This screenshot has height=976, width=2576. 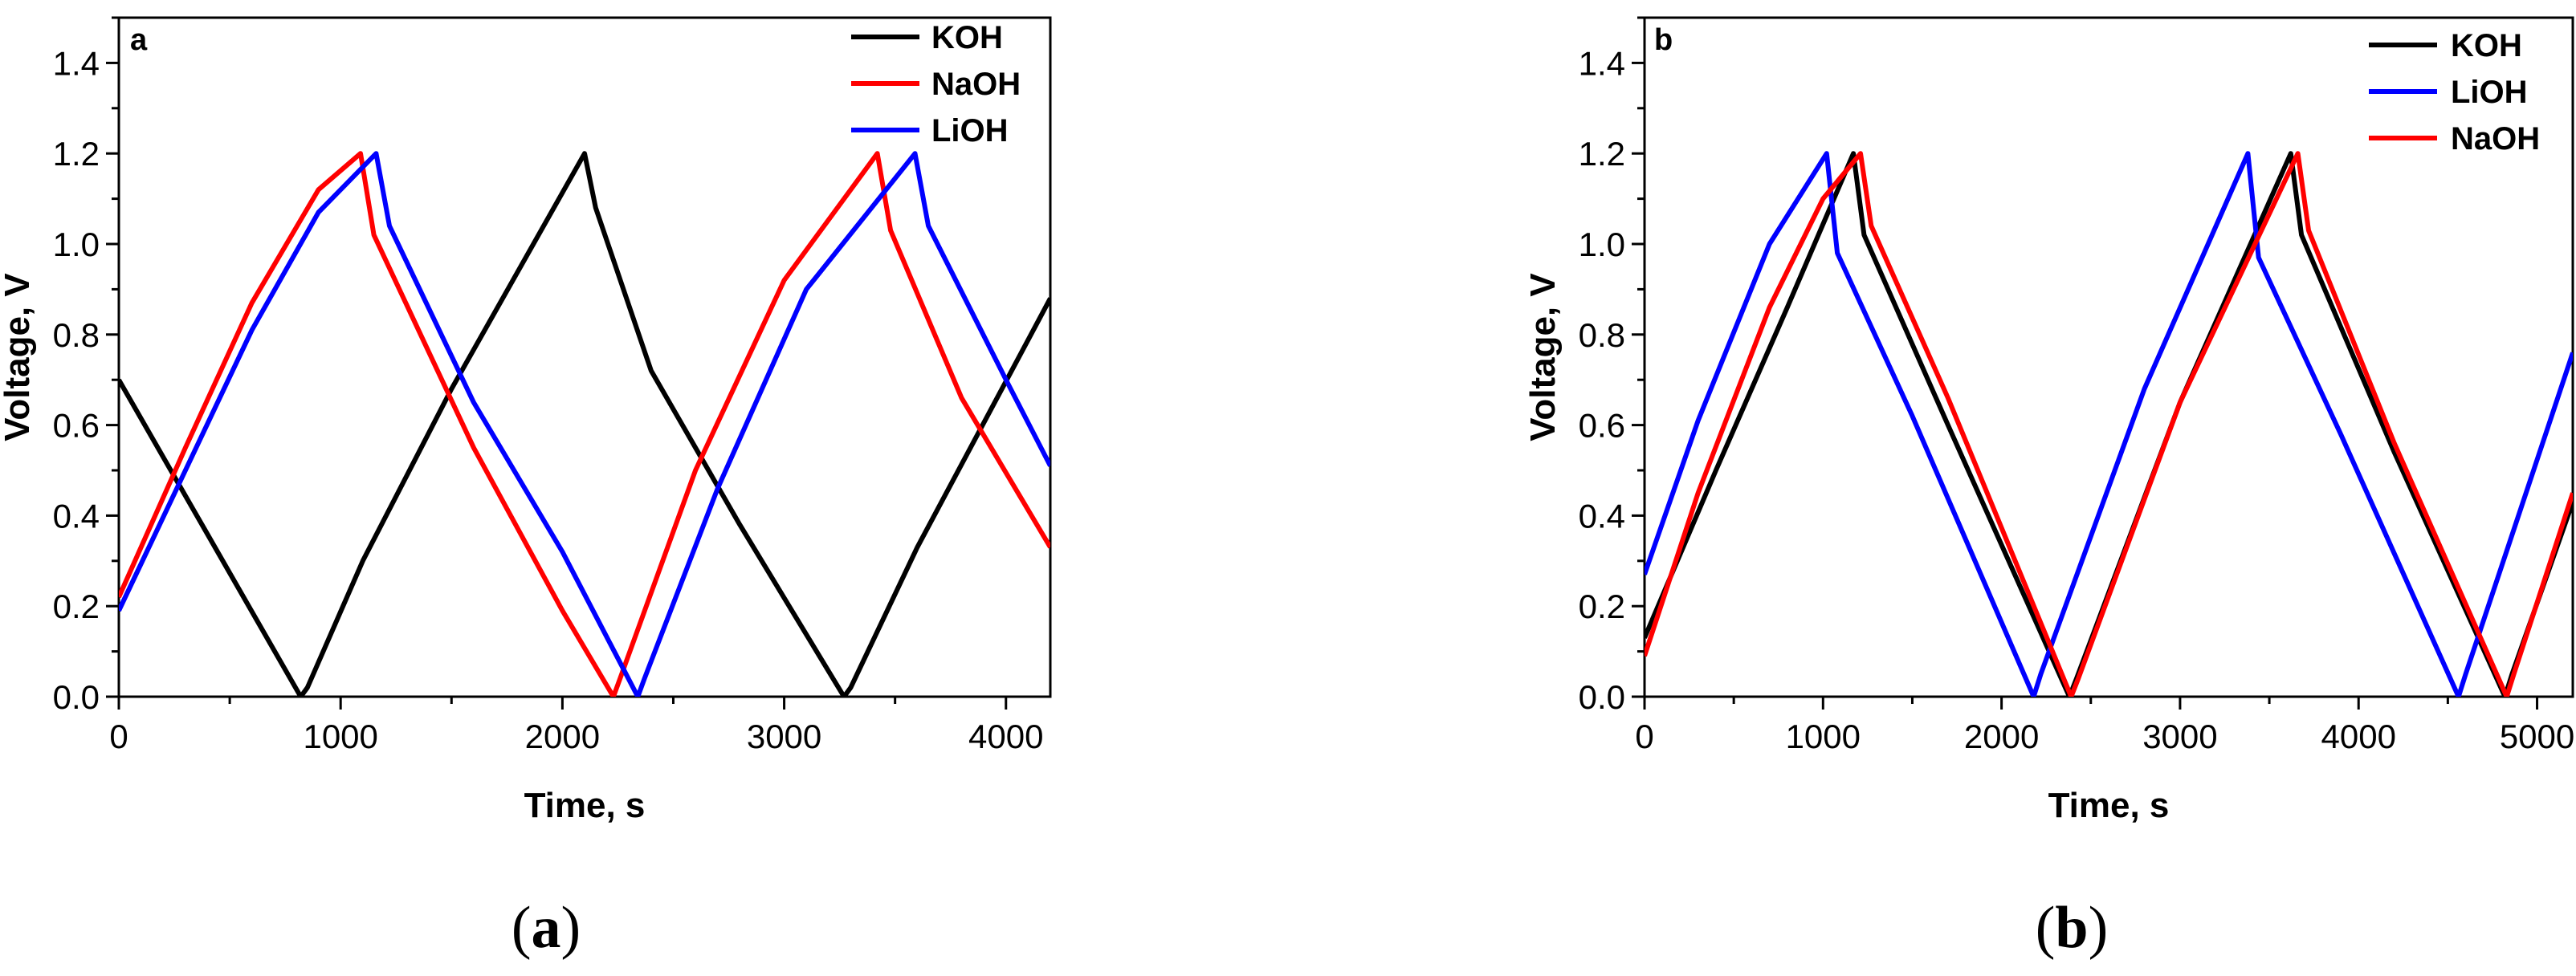 What do you see at coordinates (1663, 40) in the screenshot?
I see `panel-label: b` at bounding box center [1663, 40].